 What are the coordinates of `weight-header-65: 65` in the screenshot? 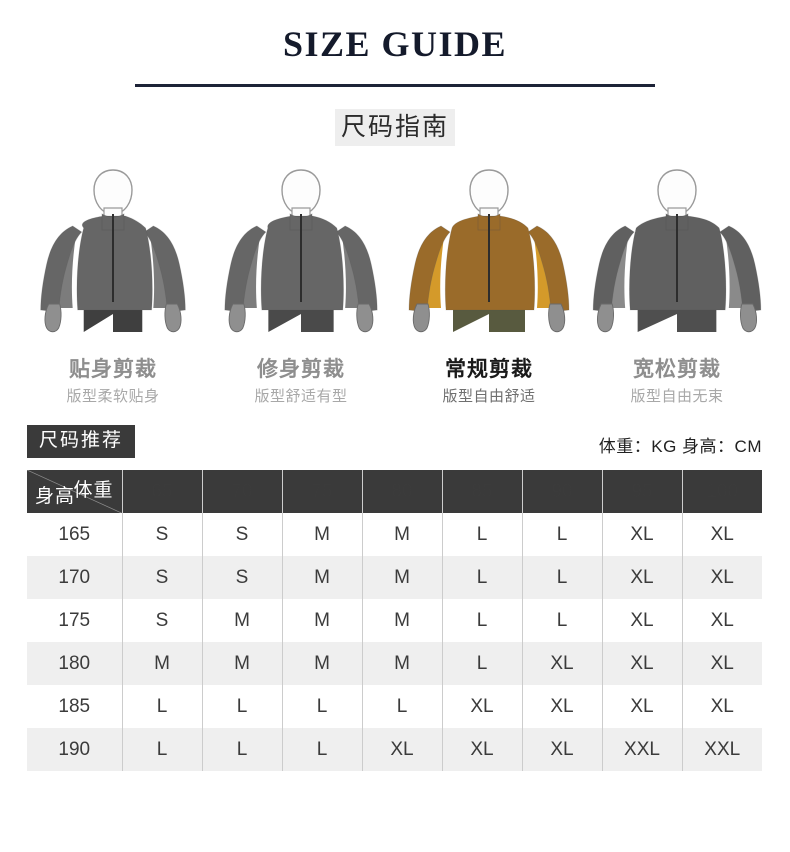 It's located at (162, 491).